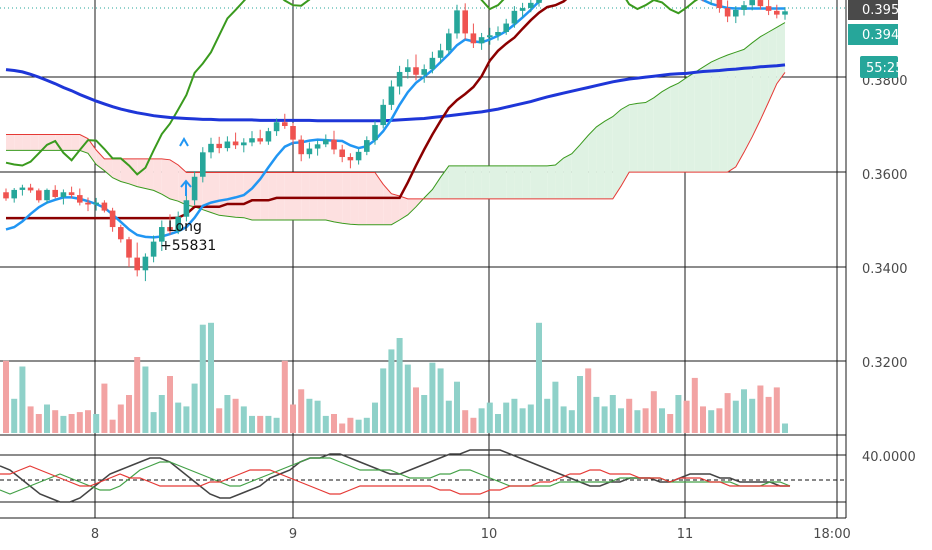 The width and height of the screenshot is (932, 550). What do you see at coordinates (185, 227) in the screenshot?
I see `trade-side-label: Long` at bounding box center [185, 227].